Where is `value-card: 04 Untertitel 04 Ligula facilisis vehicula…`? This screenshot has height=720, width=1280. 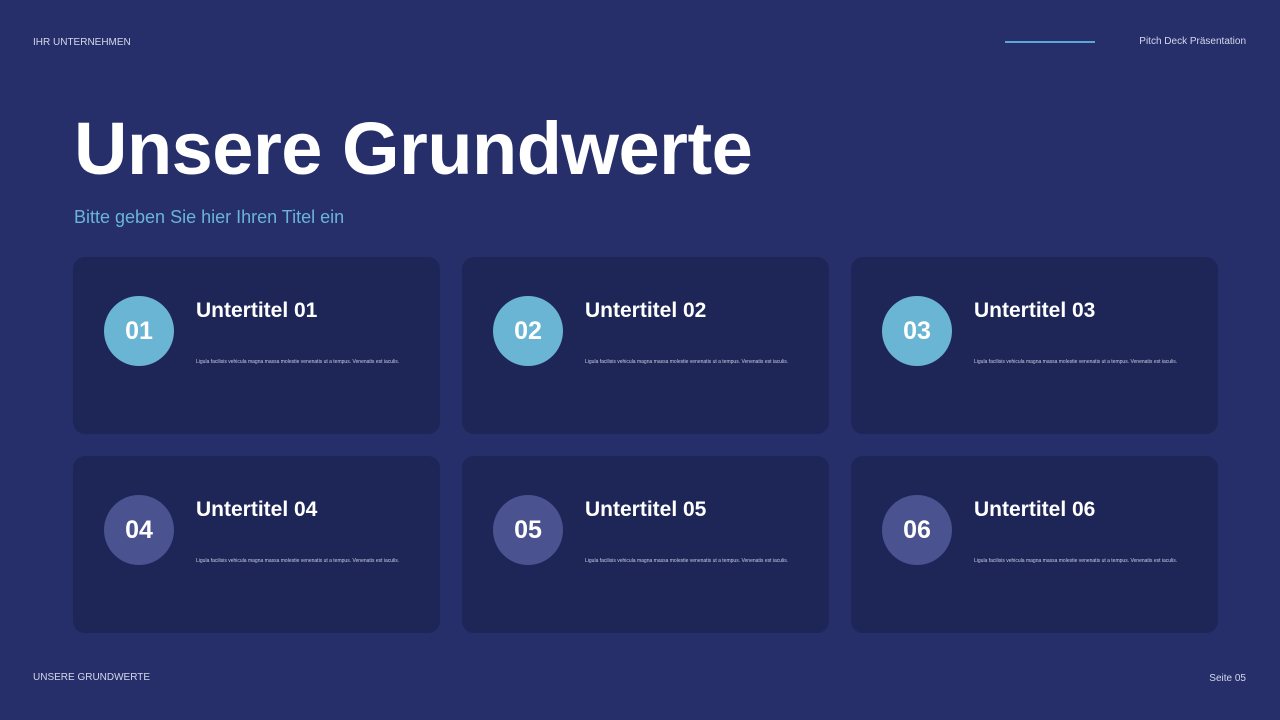
value-card: 04 Untertitel 04 Ligula facilisis vehicula… is located at coordinates (256, 544).